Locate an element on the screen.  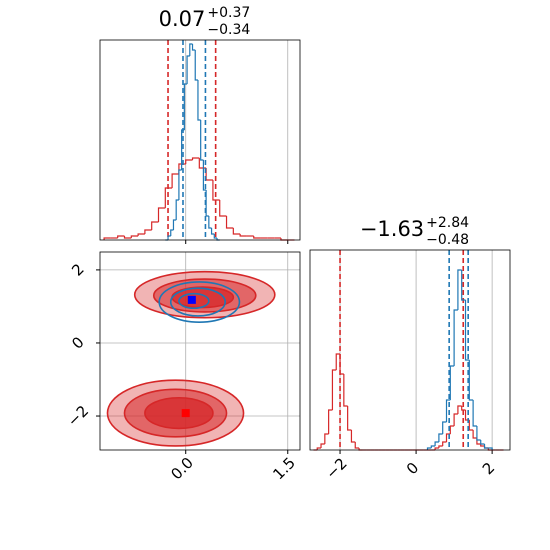
title-upper: +2.84 is located at coordinates (447, 223).